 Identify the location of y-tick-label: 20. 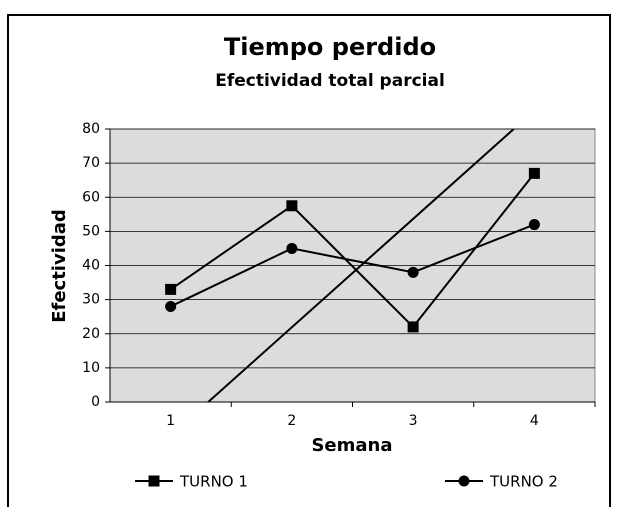
(91, 334).